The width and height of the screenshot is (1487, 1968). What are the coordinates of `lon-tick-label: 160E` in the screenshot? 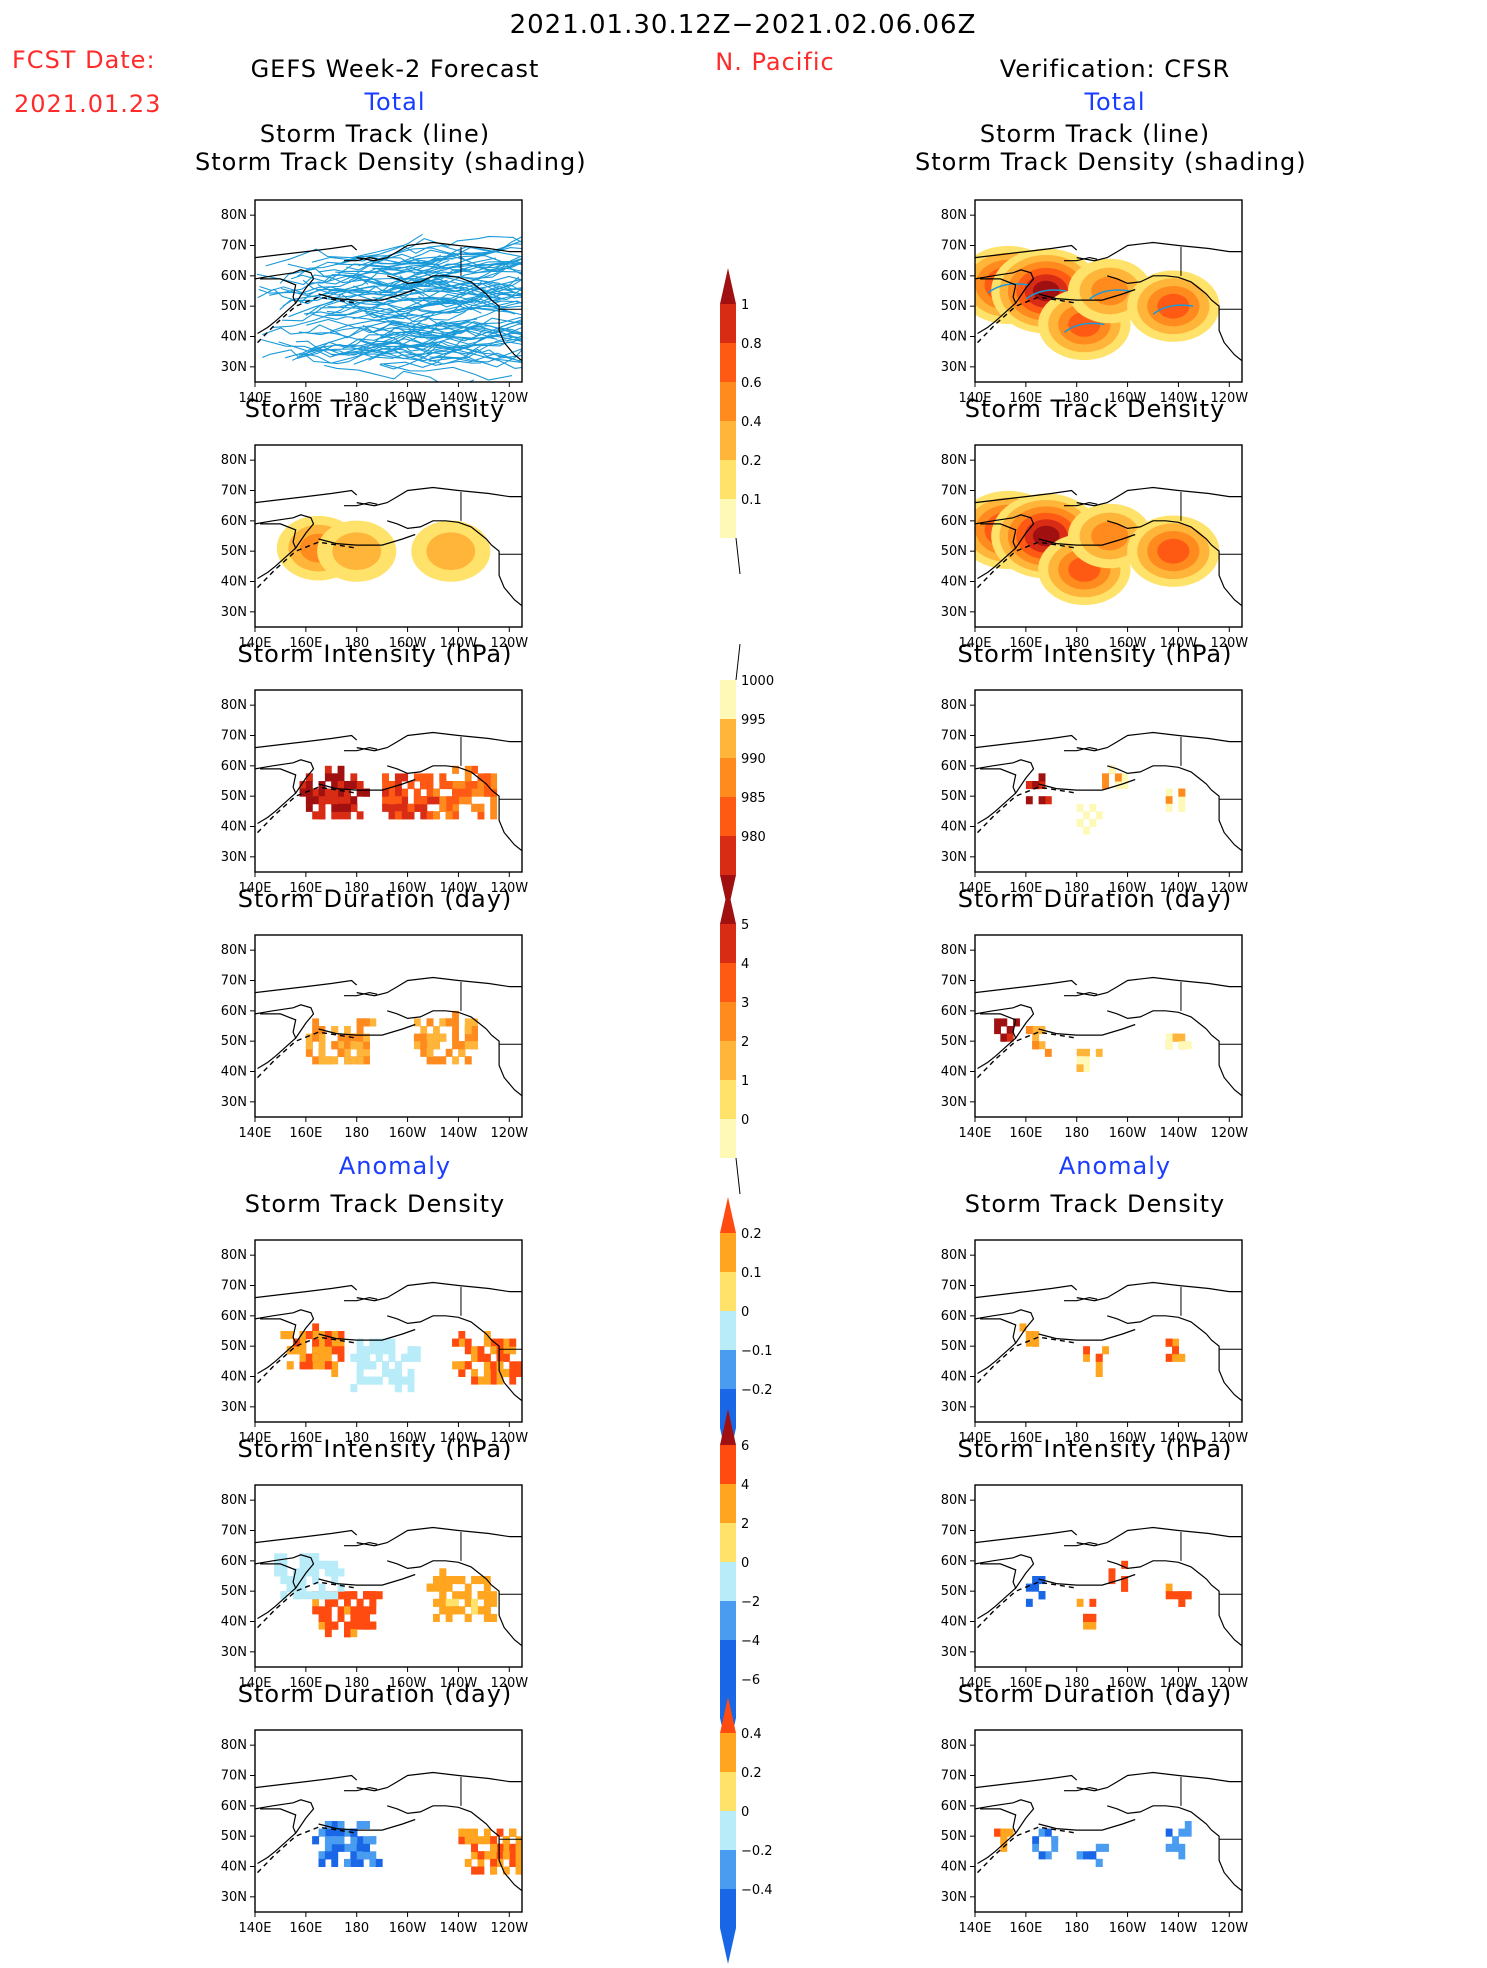 It's located at (305, 888).